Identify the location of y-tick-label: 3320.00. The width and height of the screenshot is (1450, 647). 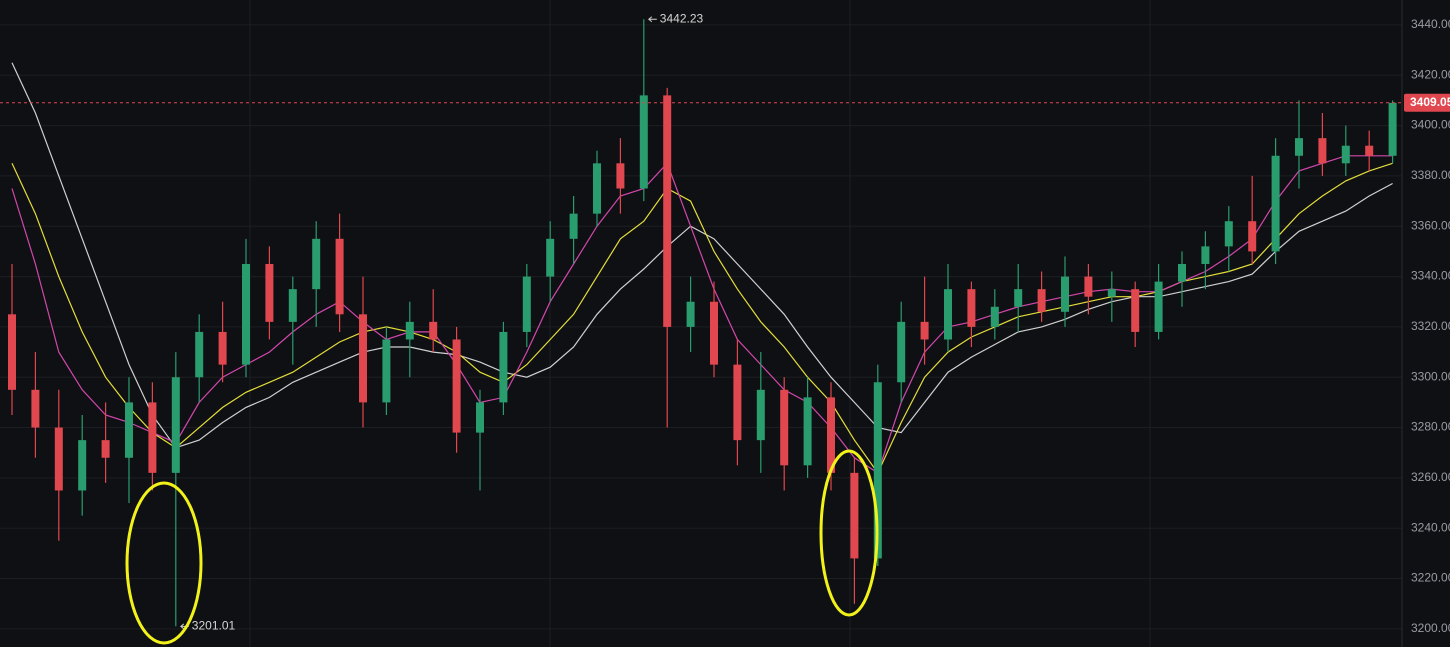
(1430, 326).